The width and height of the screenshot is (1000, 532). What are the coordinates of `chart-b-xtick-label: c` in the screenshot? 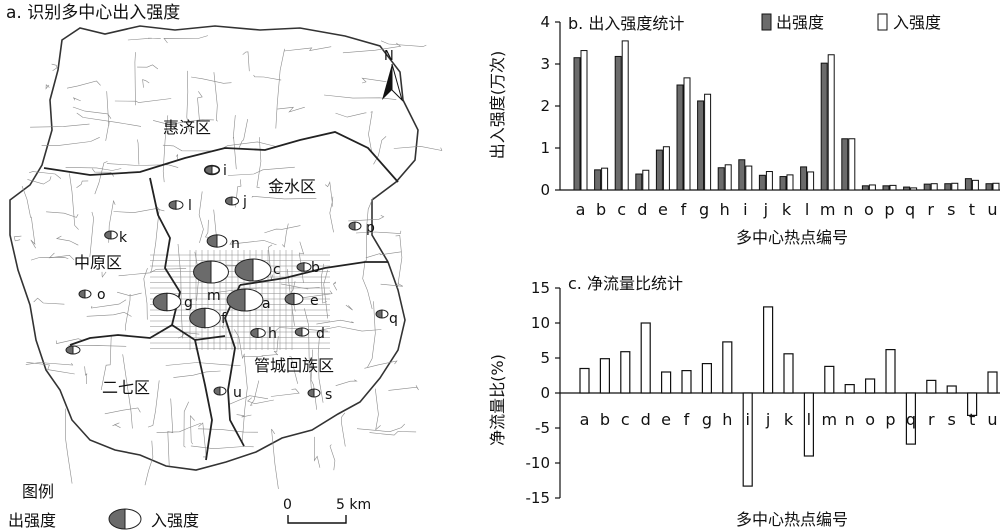 It's located at (621, 209).